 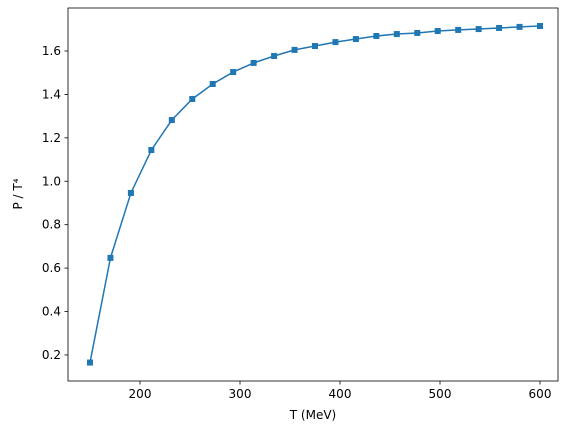 I want to click on x-tick-label: 600, so click(x=540, y=394).